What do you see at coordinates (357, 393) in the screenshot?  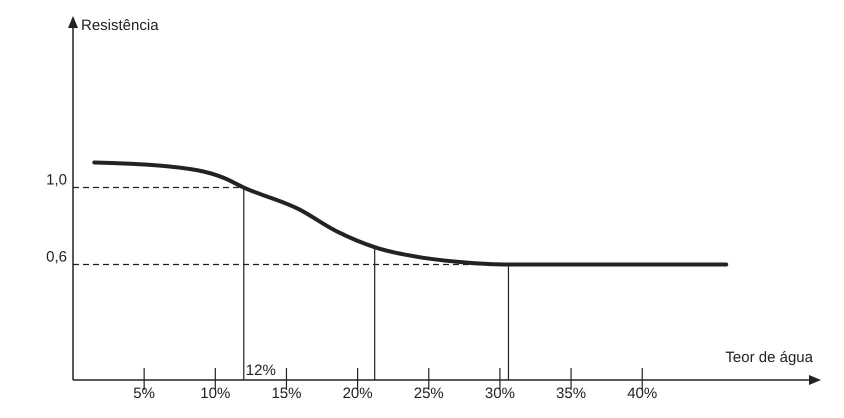 I see `x-tick-label: 20%` at bounding box center [357, 393].